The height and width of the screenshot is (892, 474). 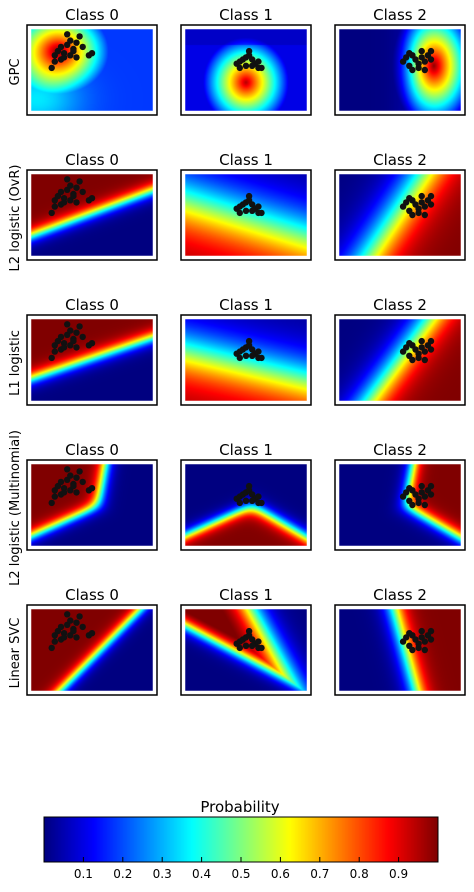 I want to click on panel-r3-c1: Class 1, so click(x=246, y=496).